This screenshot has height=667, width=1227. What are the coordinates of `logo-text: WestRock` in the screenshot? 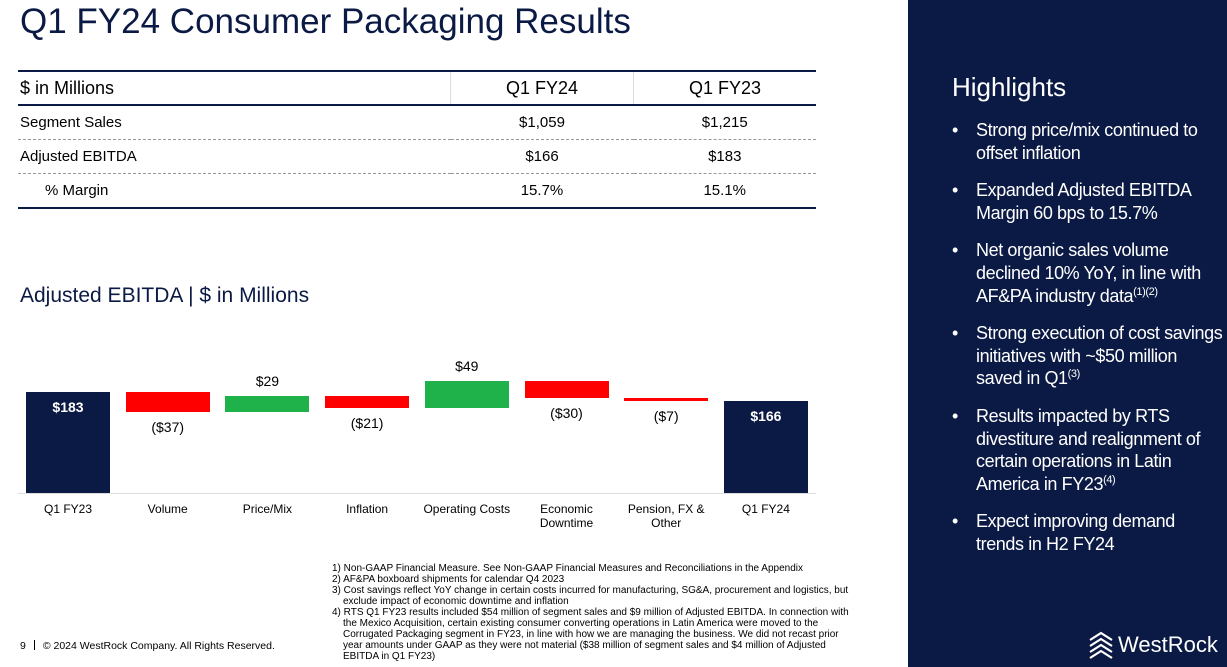 It's located at (1168, 644).